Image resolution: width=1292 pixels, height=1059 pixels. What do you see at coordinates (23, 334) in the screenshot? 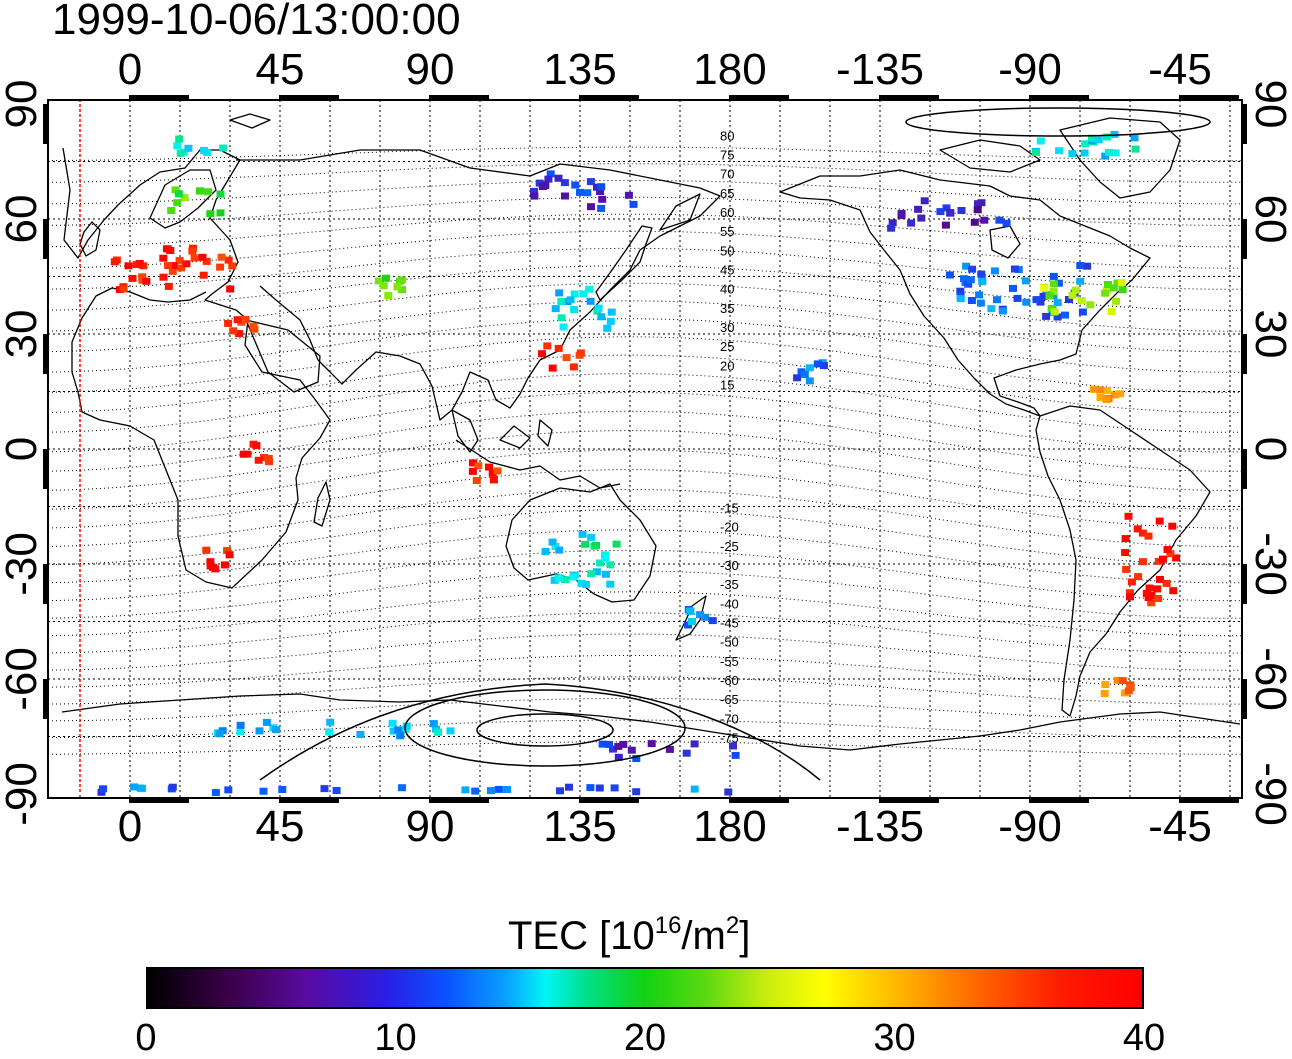
I see `tick-left-label: 30` at bounding box center [23, 334].